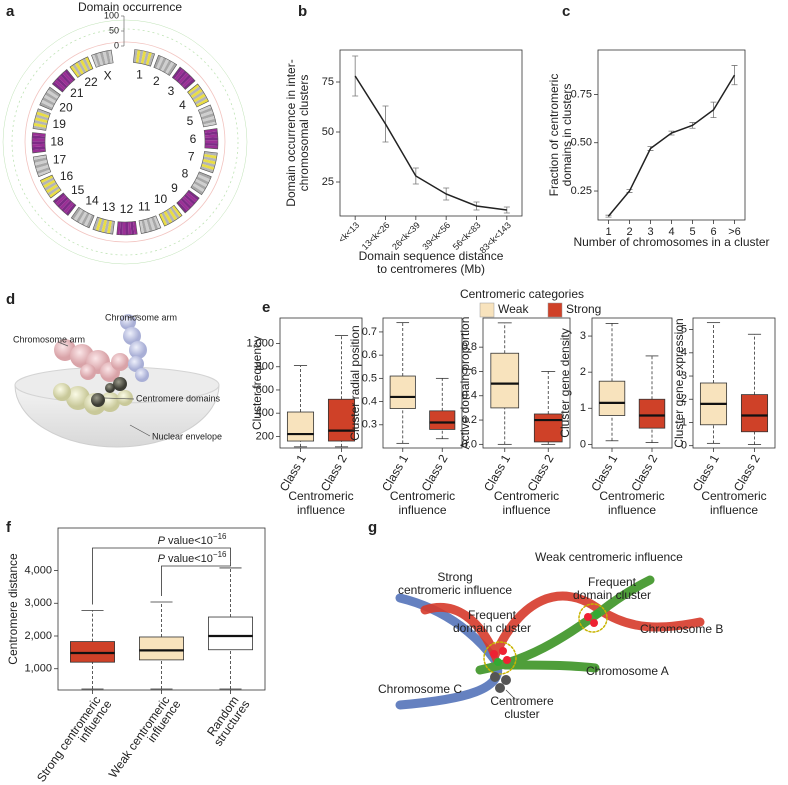 The height and width of the screenshot is (785, 788). Describe the element at coordinates (66, 107) in the screenshot. I see `chromosome-label: 20` at that location.